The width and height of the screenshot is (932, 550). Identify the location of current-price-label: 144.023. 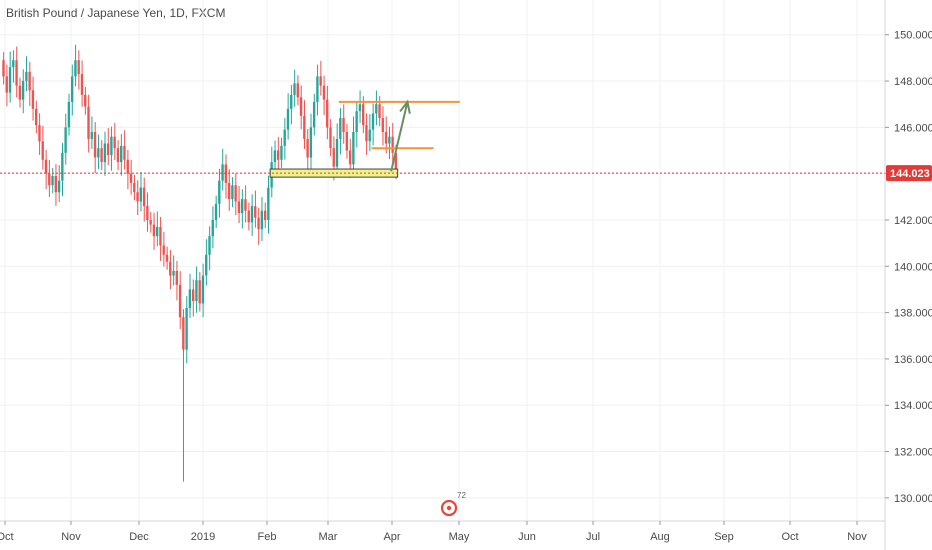
(910, 174).